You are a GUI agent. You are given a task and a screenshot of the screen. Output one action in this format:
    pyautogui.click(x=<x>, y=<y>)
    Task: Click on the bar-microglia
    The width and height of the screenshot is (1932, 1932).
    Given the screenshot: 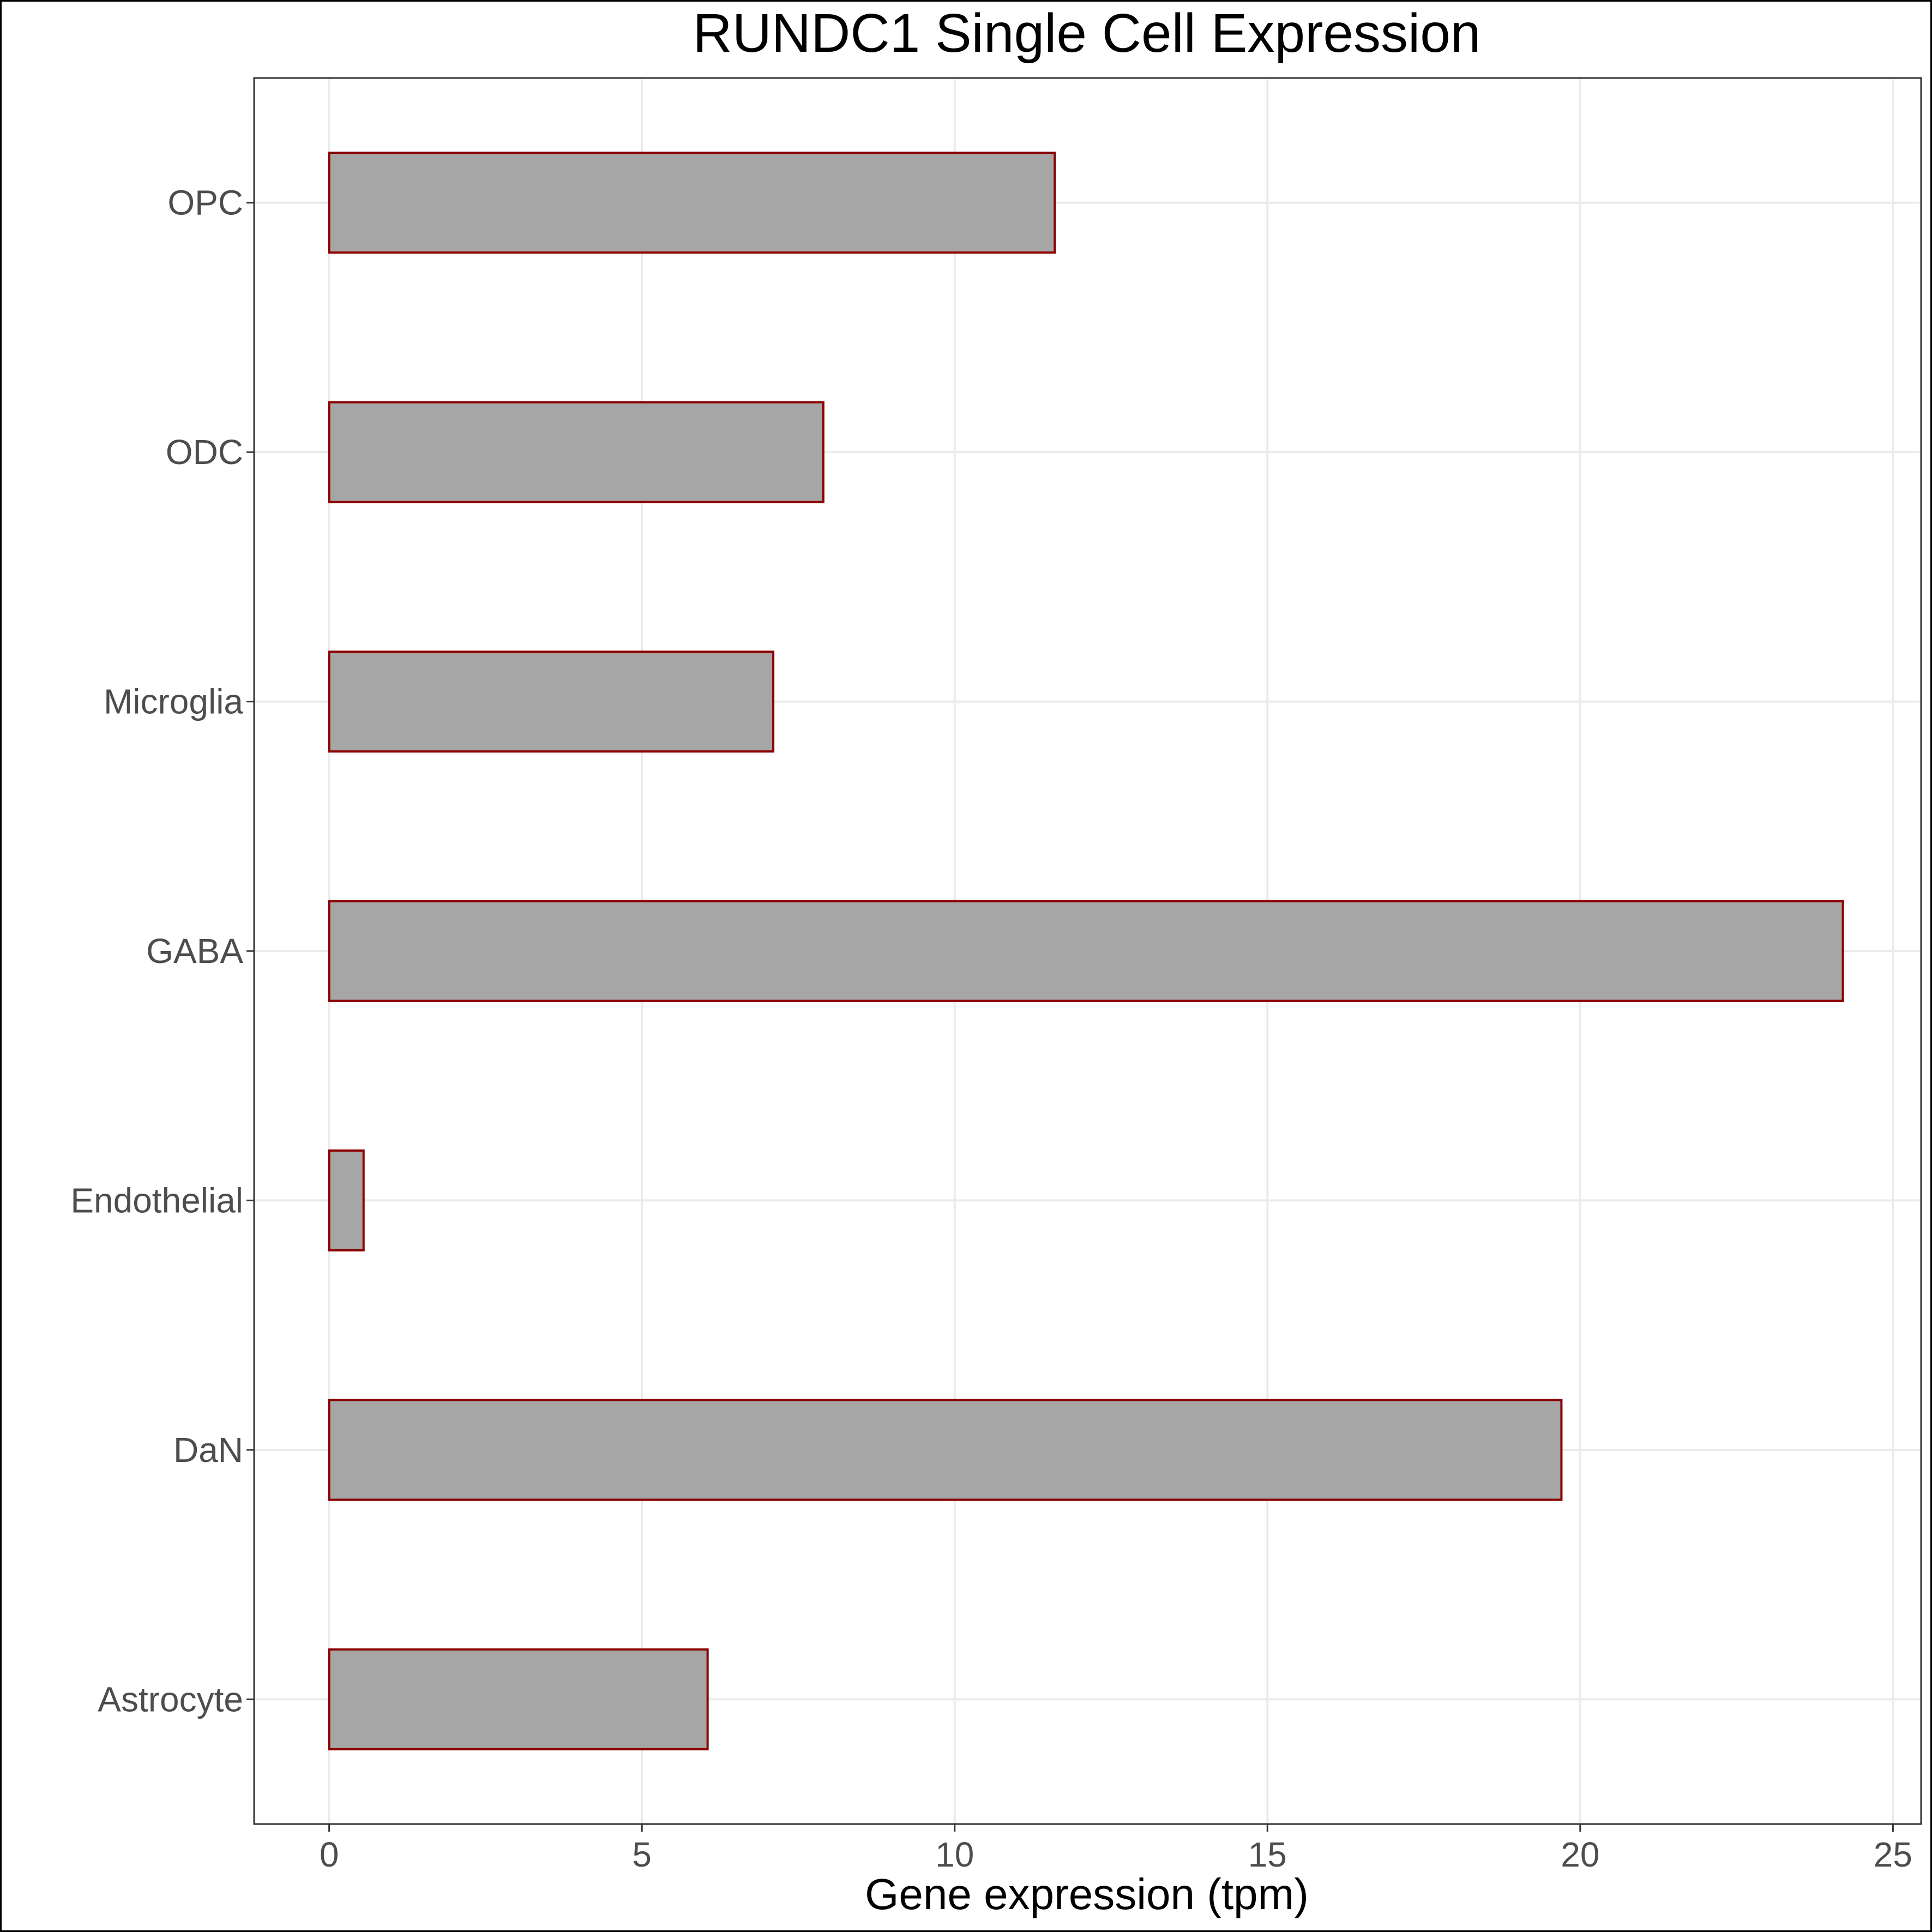 What is the action you would take?
    pyautogui.click(x=551, y=702)
    